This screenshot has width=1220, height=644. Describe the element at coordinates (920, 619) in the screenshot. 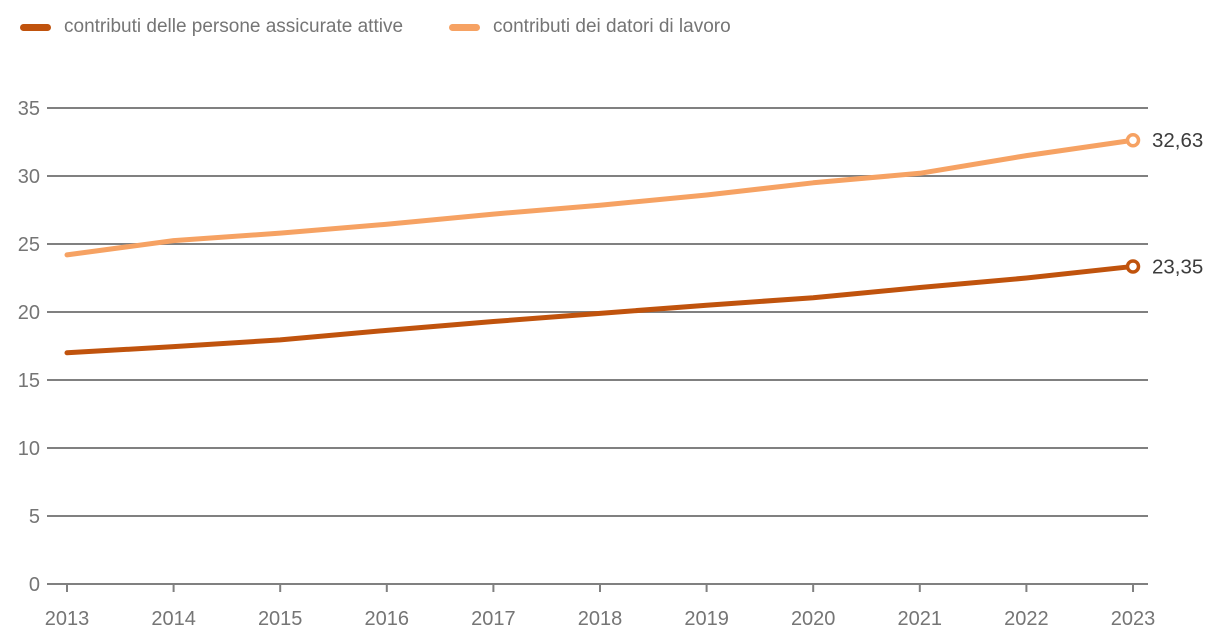

I see `x-axis-tick-label: 2021` at that location.